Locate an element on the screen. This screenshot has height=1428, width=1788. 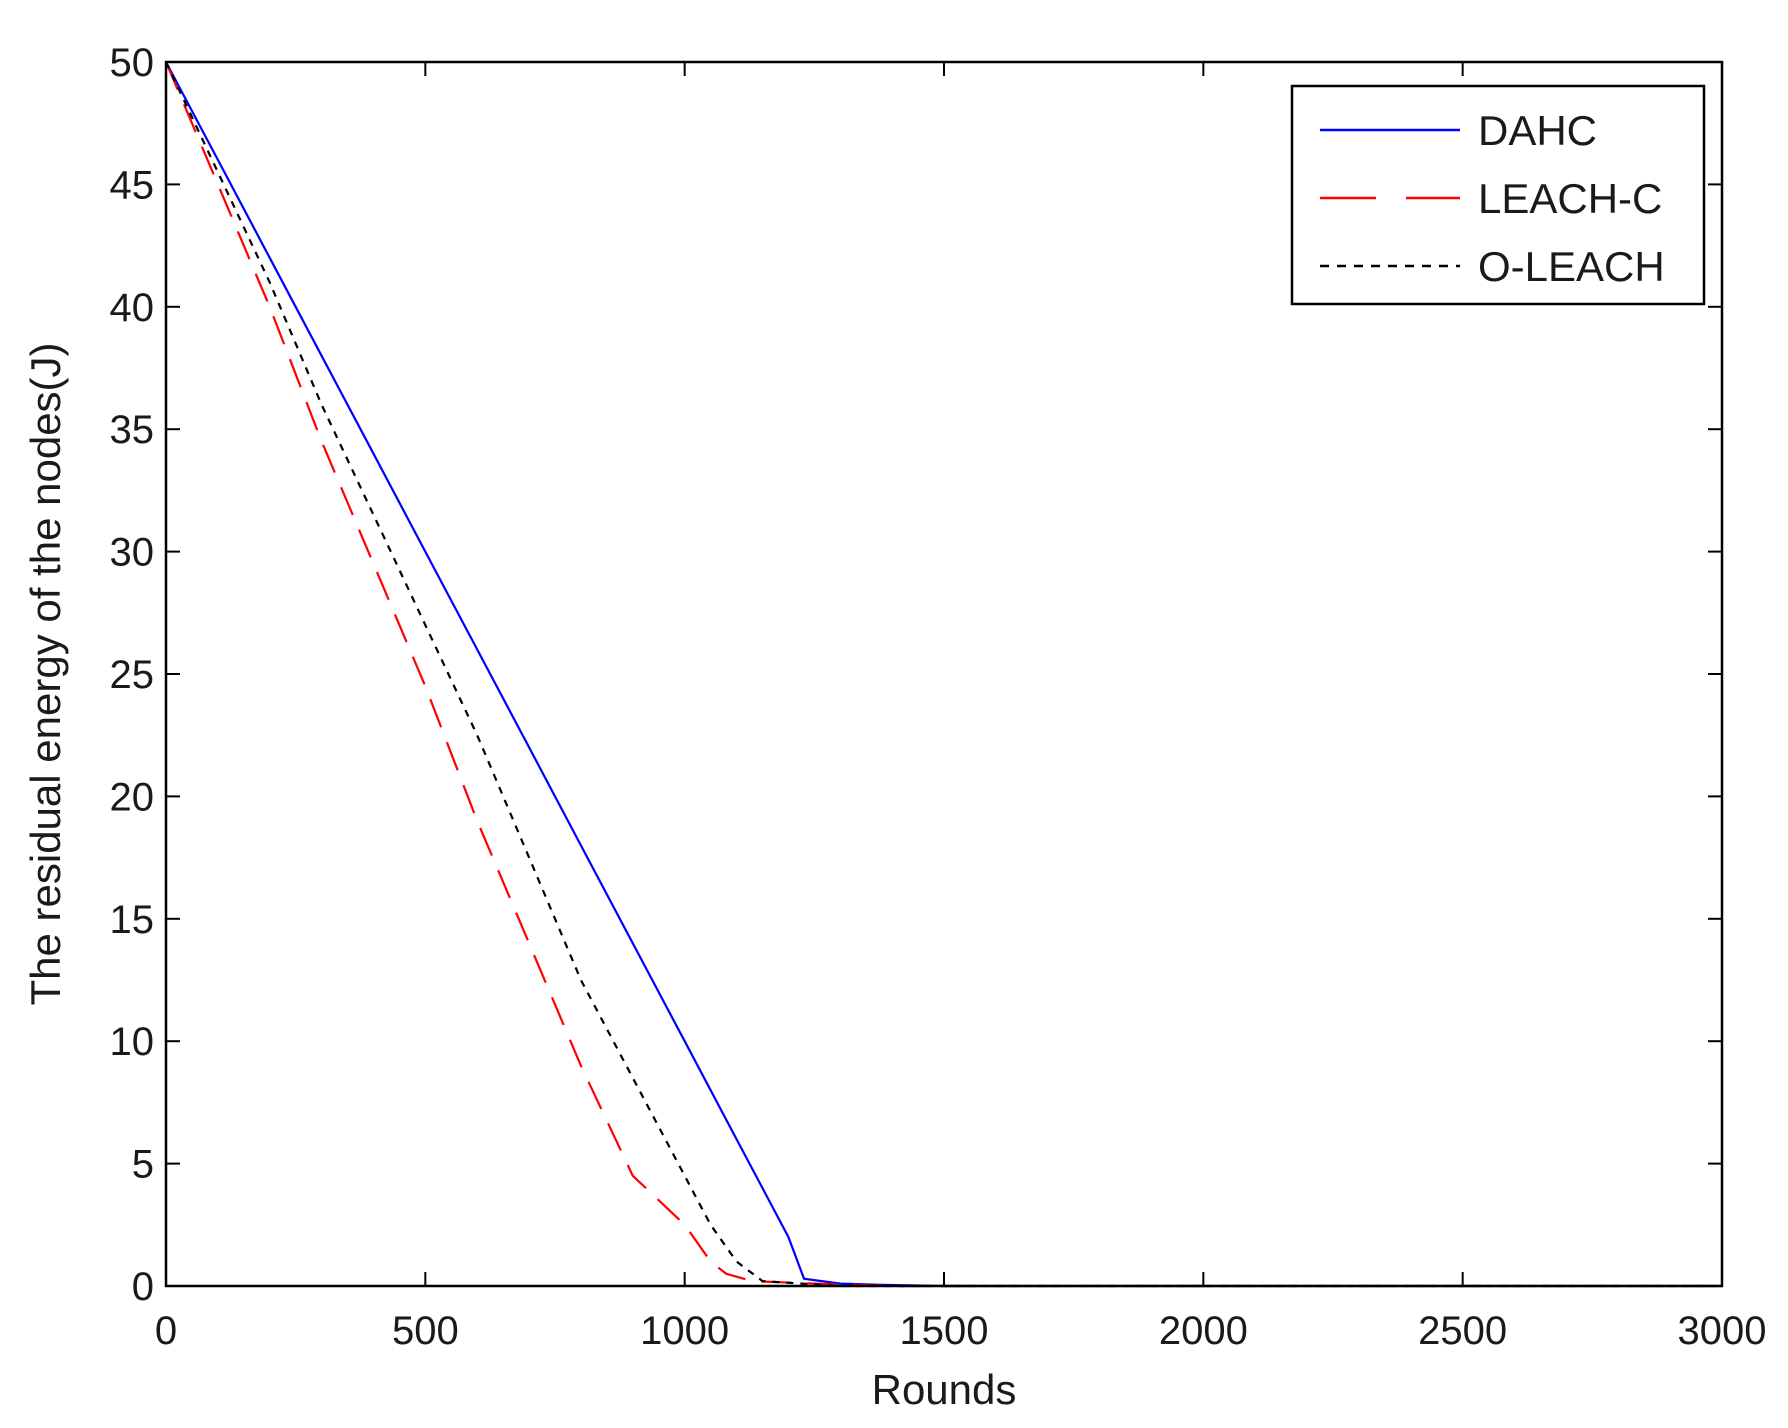
x-tick-label: 2000 is located at coordinates (1203, 1331).